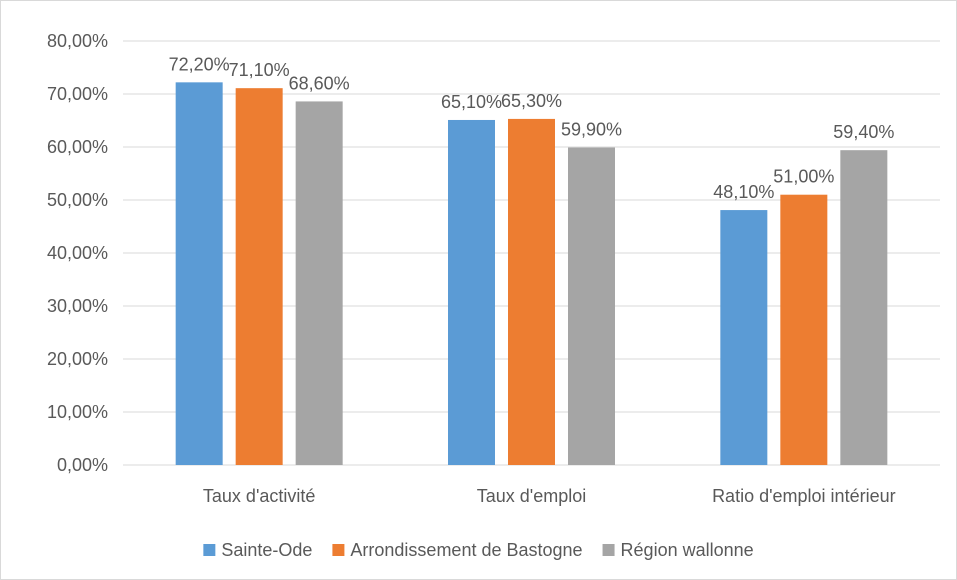  What do you see at coordinates (77, 200) in the screenshot?
I see `y-tick-label: 50,00%` at bounding box center [77, 200].